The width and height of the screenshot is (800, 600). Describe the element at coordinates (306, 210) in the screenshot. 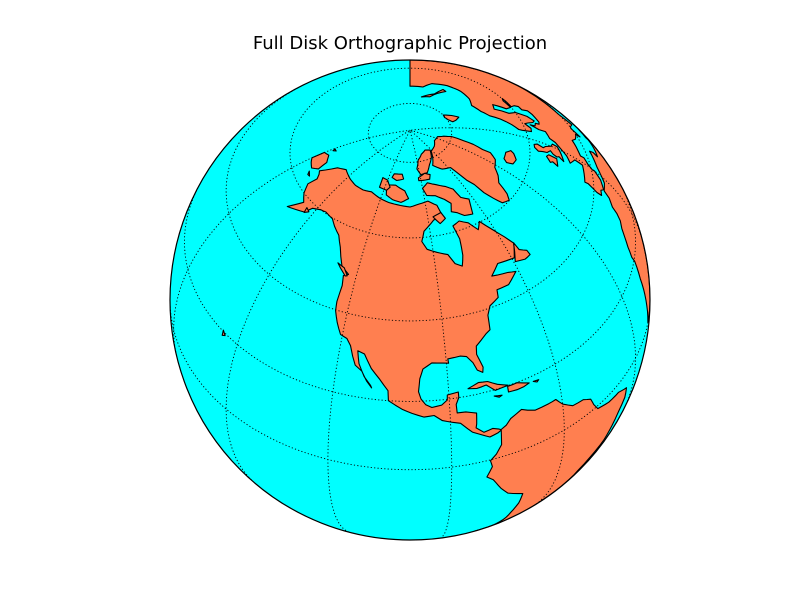

I see `landmass-kodiak-island` at that location.